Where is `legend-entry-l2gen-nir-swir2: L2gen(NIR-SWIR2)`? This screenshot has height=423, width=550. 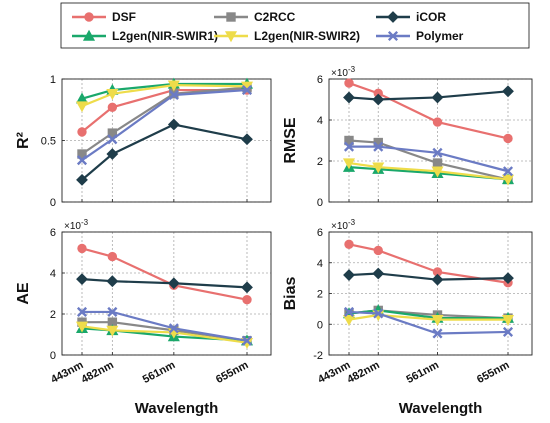
legend-entry-l2gen-nir-swir2: L2gen(NIR-SWIR2) is located at coordinates (287, 36).